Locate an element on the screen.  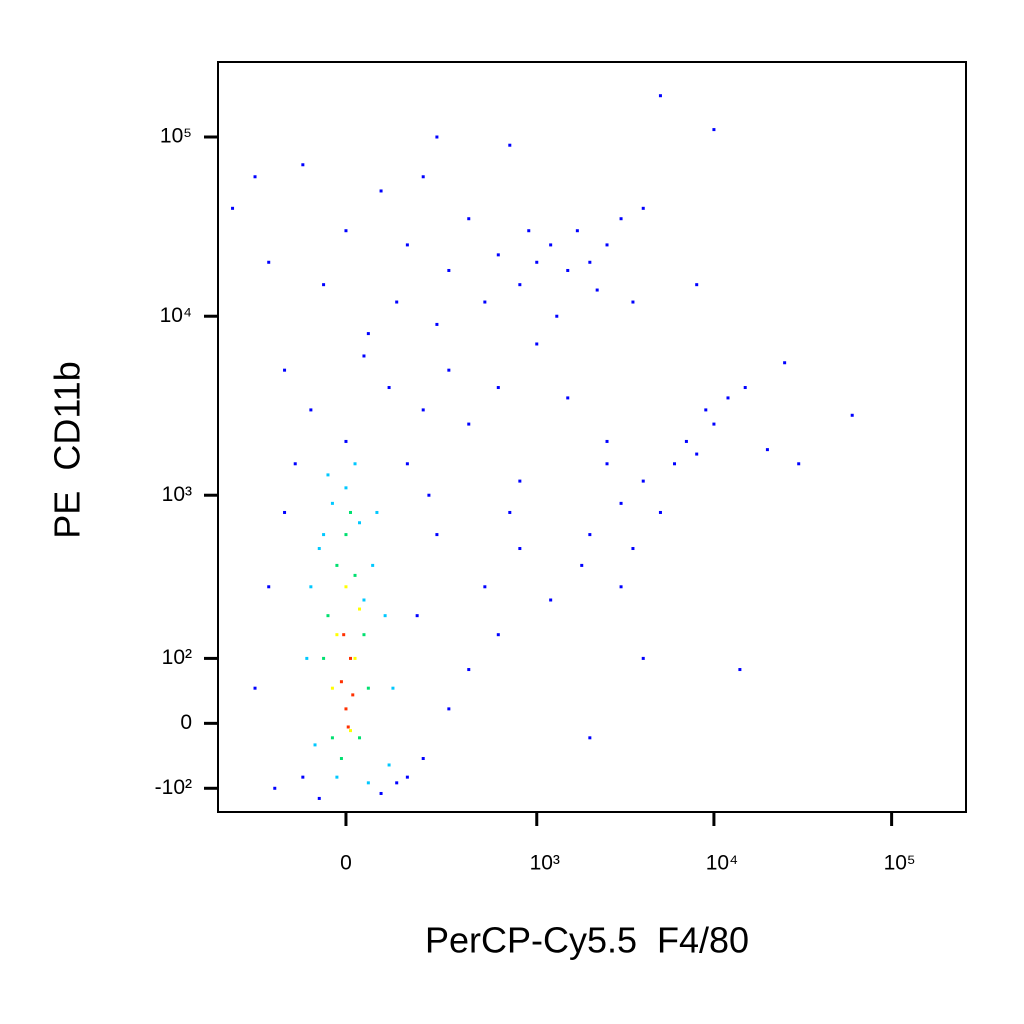
y-tick-label: 10⁴ is located at coordinates (176, 315).